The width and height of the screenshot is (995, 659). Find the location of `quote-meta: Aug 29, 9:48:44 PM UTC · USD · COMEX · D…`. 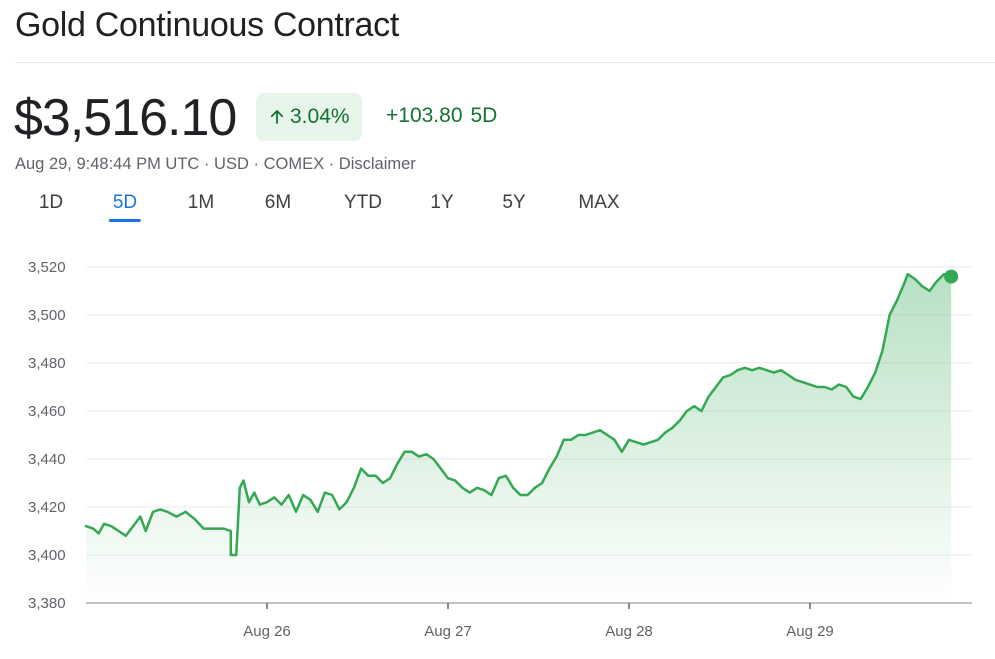

quote-meta: Aug 29, 9:48:44 PM UTC · USD · COMEX · D… is located at coordinates (215, 164).